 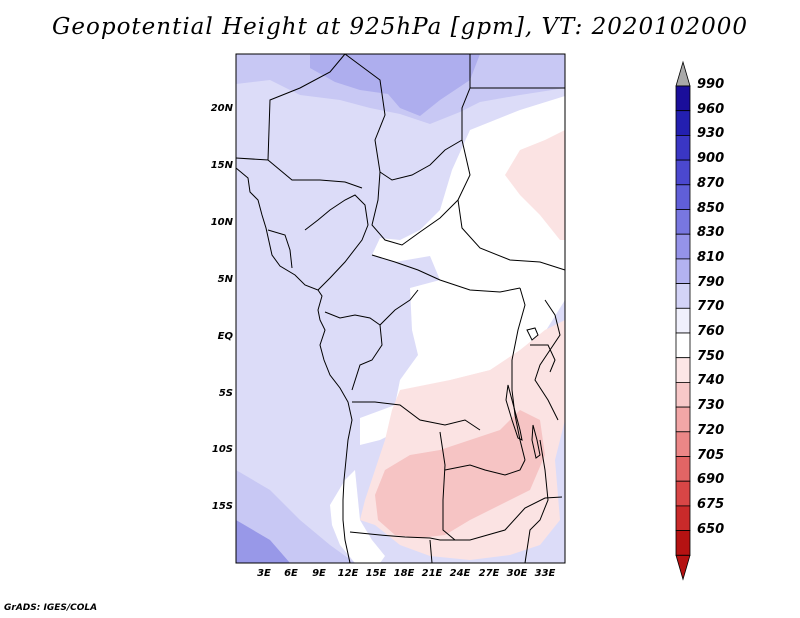 I want to click on colorbar-label: 900, so click(x=711, y=159).